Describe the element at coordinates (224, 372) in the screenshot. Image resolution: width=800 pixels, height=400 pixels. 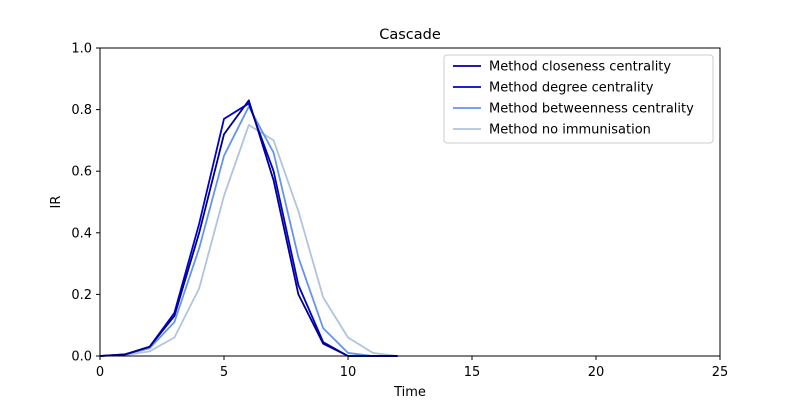
I see `x-tick-label: 5` at that location.